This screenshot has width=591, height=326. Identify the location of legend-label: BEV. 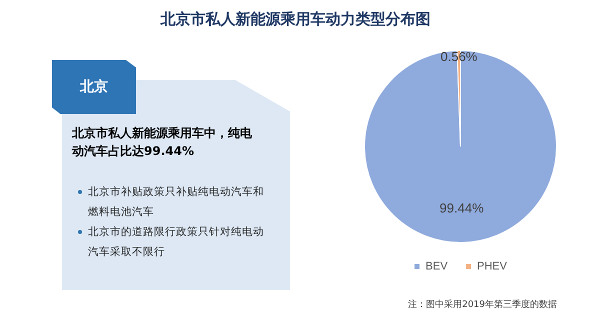
(437, 266).